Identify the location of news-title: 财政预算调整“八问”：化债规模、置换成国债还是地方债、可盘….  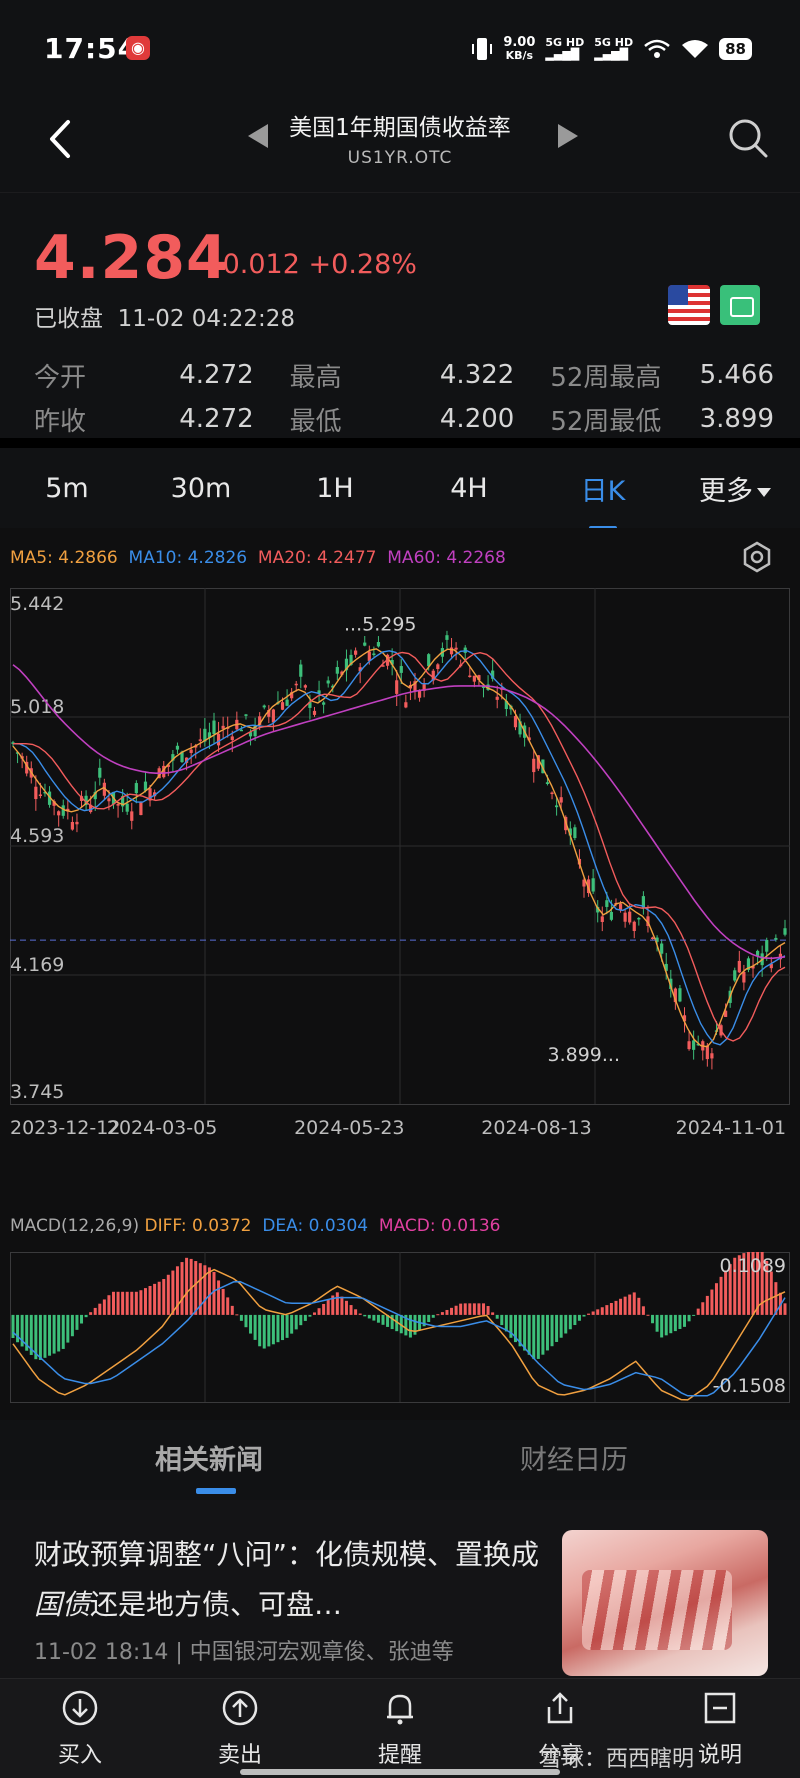
(287, 1579).